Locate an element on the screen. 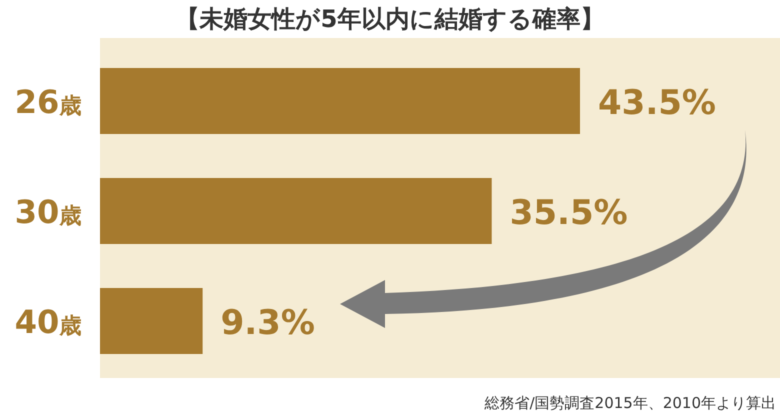 This screenshot has height=416, width=780. y-tick-label: 30歳 is located at coordinates (48, 212).